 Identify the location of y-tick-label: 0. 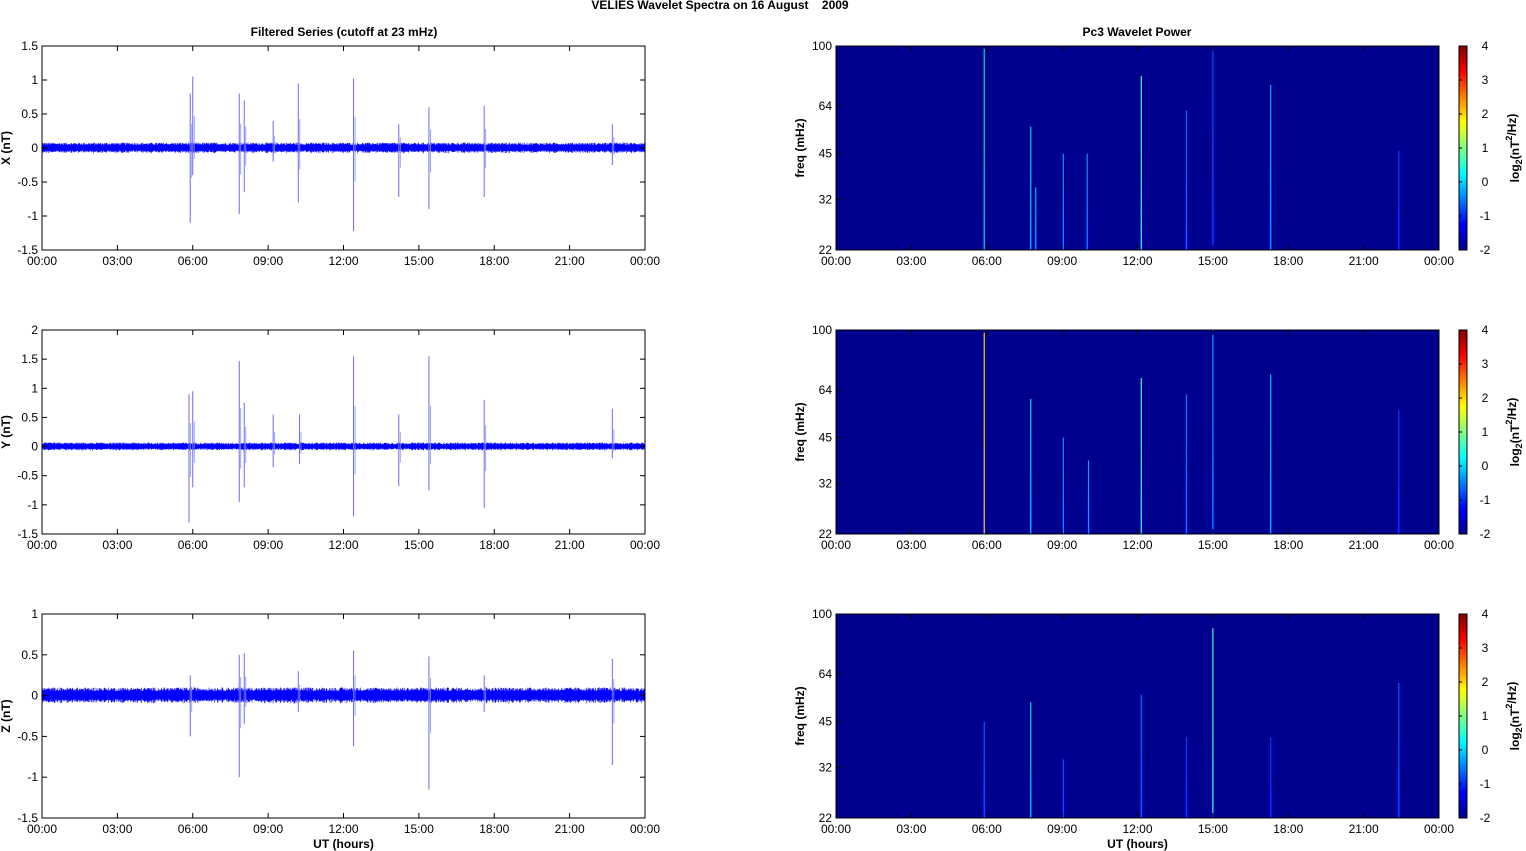
(34, 696).